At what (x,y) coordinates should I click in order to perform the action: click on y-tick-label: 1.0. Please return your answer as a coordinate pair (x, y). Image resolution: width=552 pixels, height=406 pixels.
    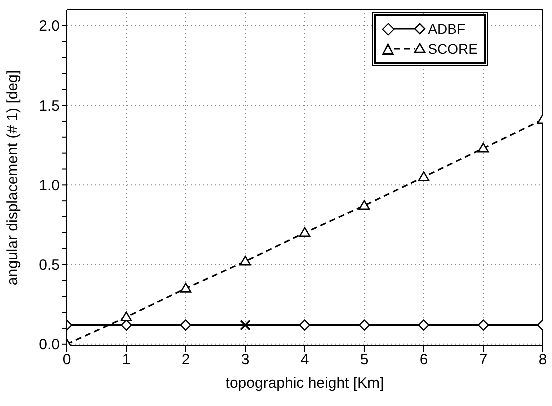
    Looking at the image, I should click on (49, 185).